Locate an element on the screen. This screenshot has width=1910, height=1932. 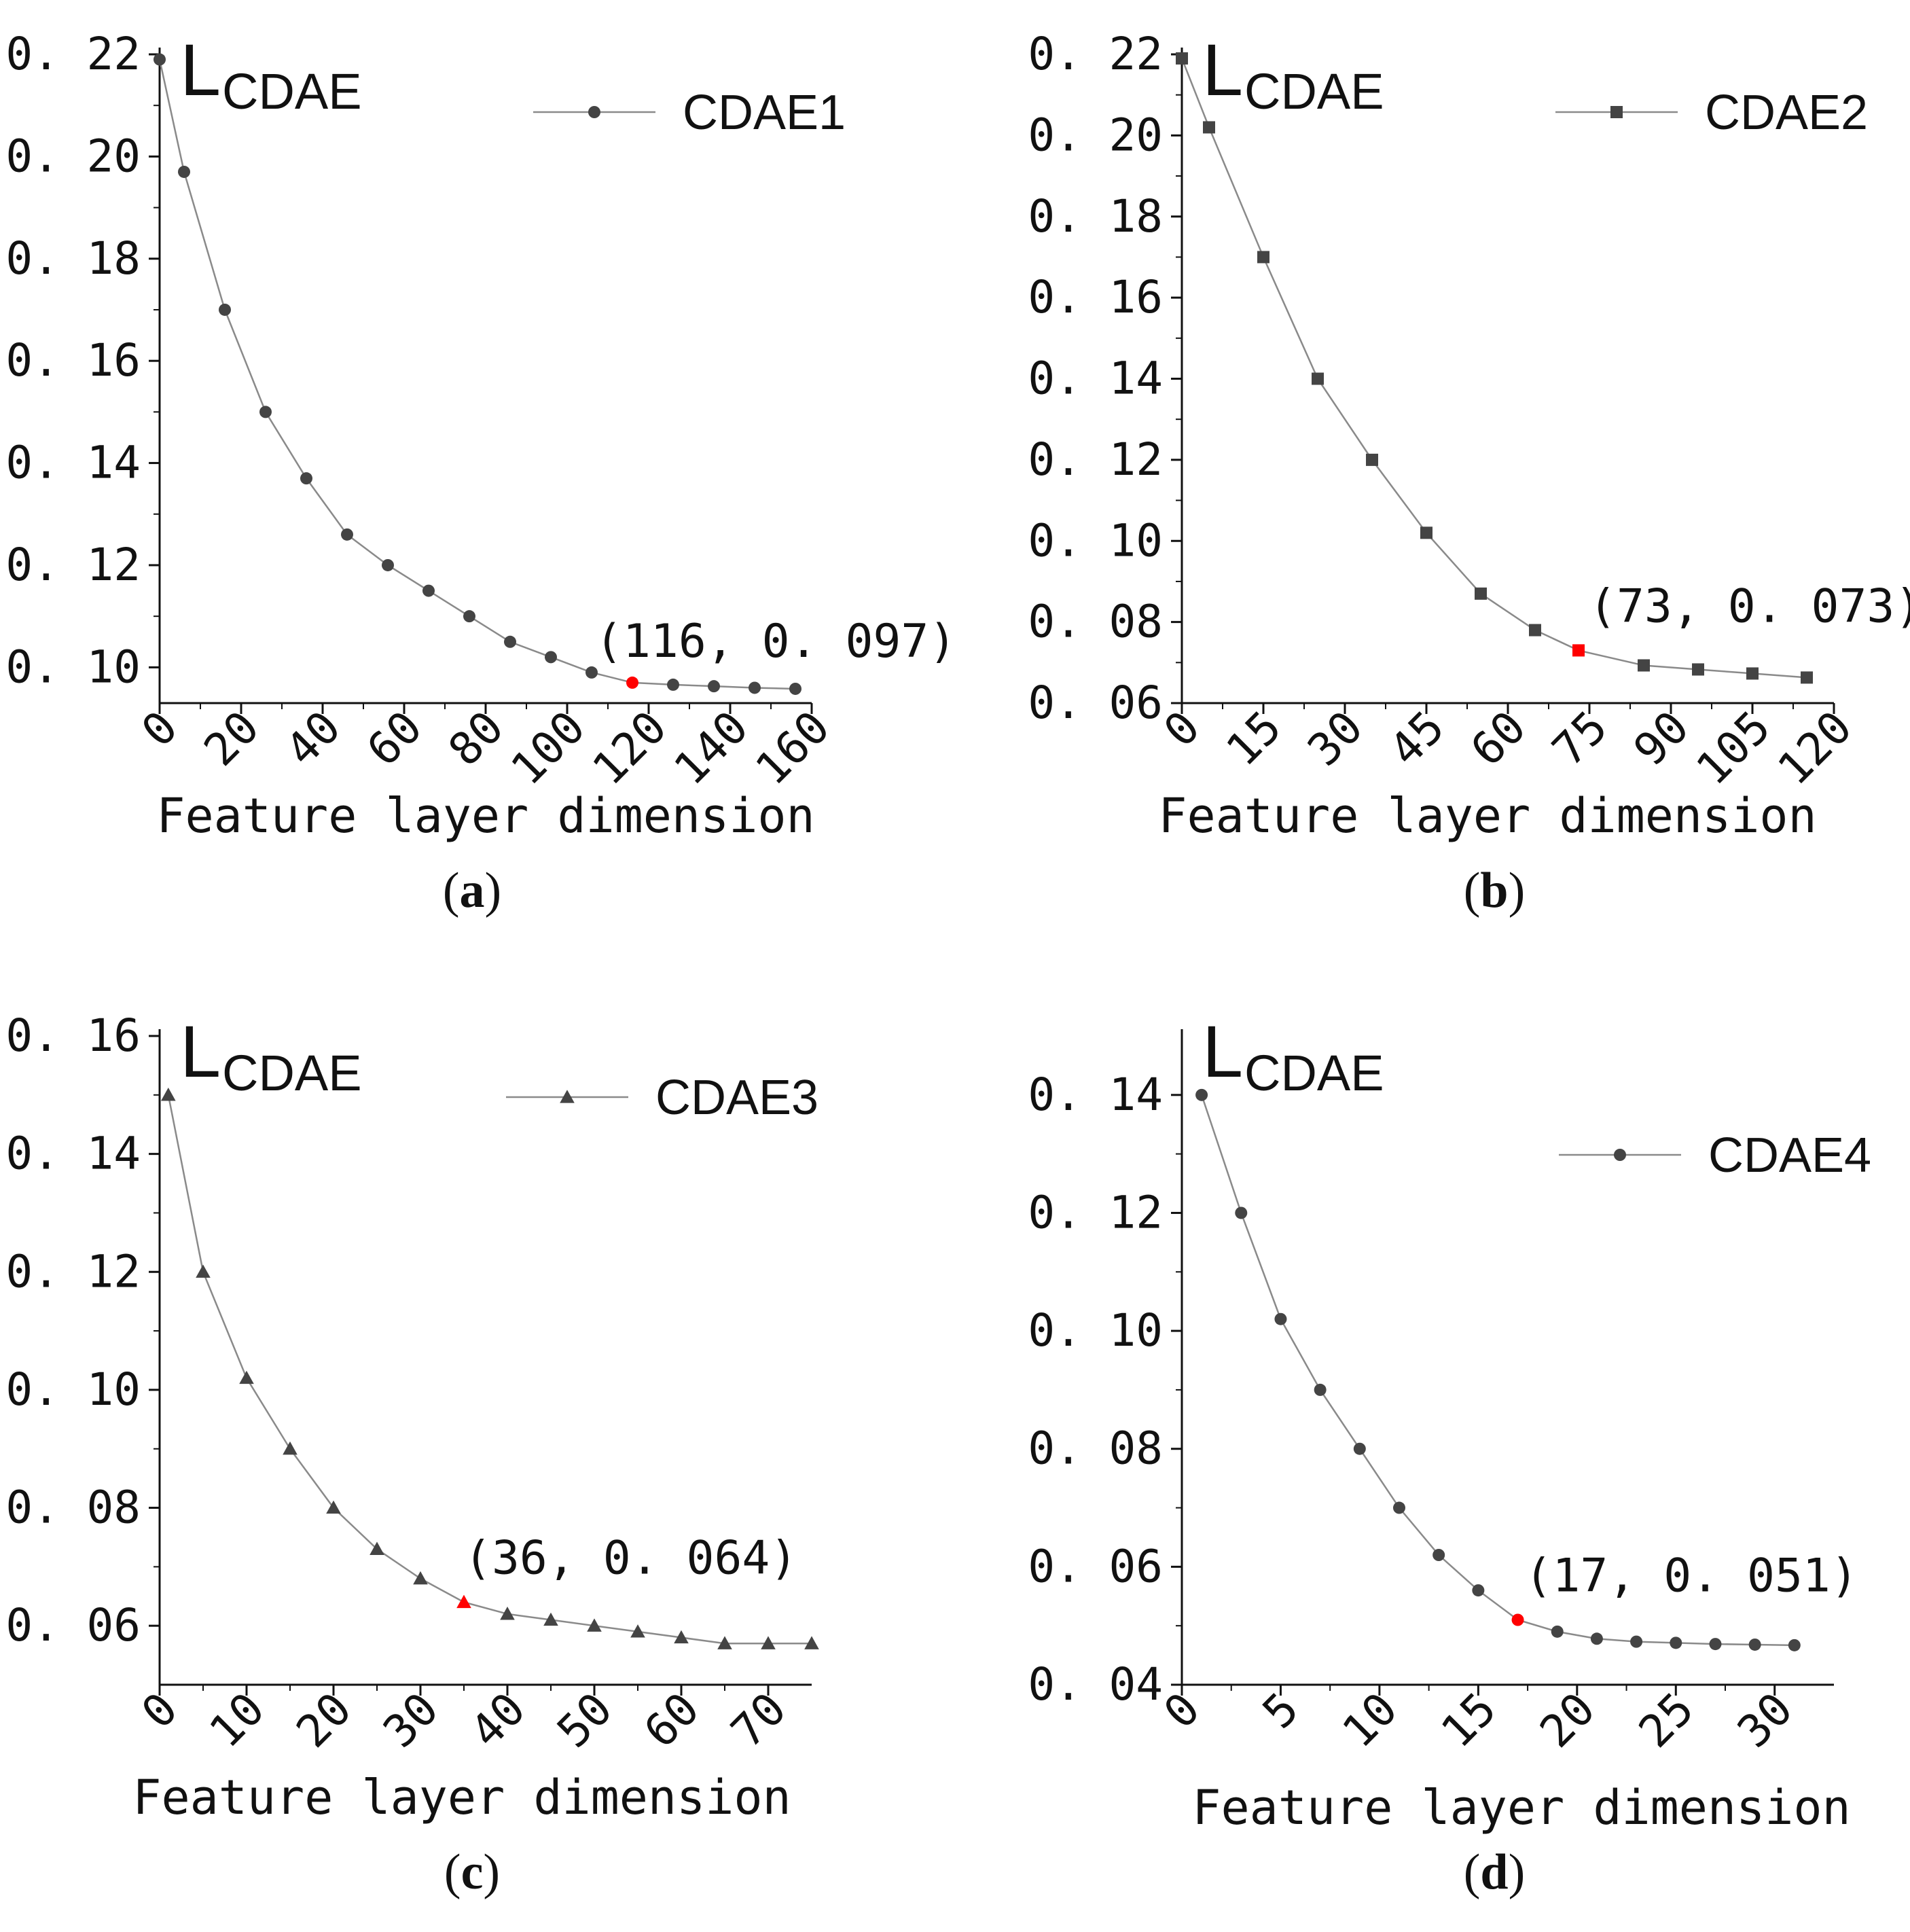
panel-caption: (b) is located at coordinates (1494, 890).